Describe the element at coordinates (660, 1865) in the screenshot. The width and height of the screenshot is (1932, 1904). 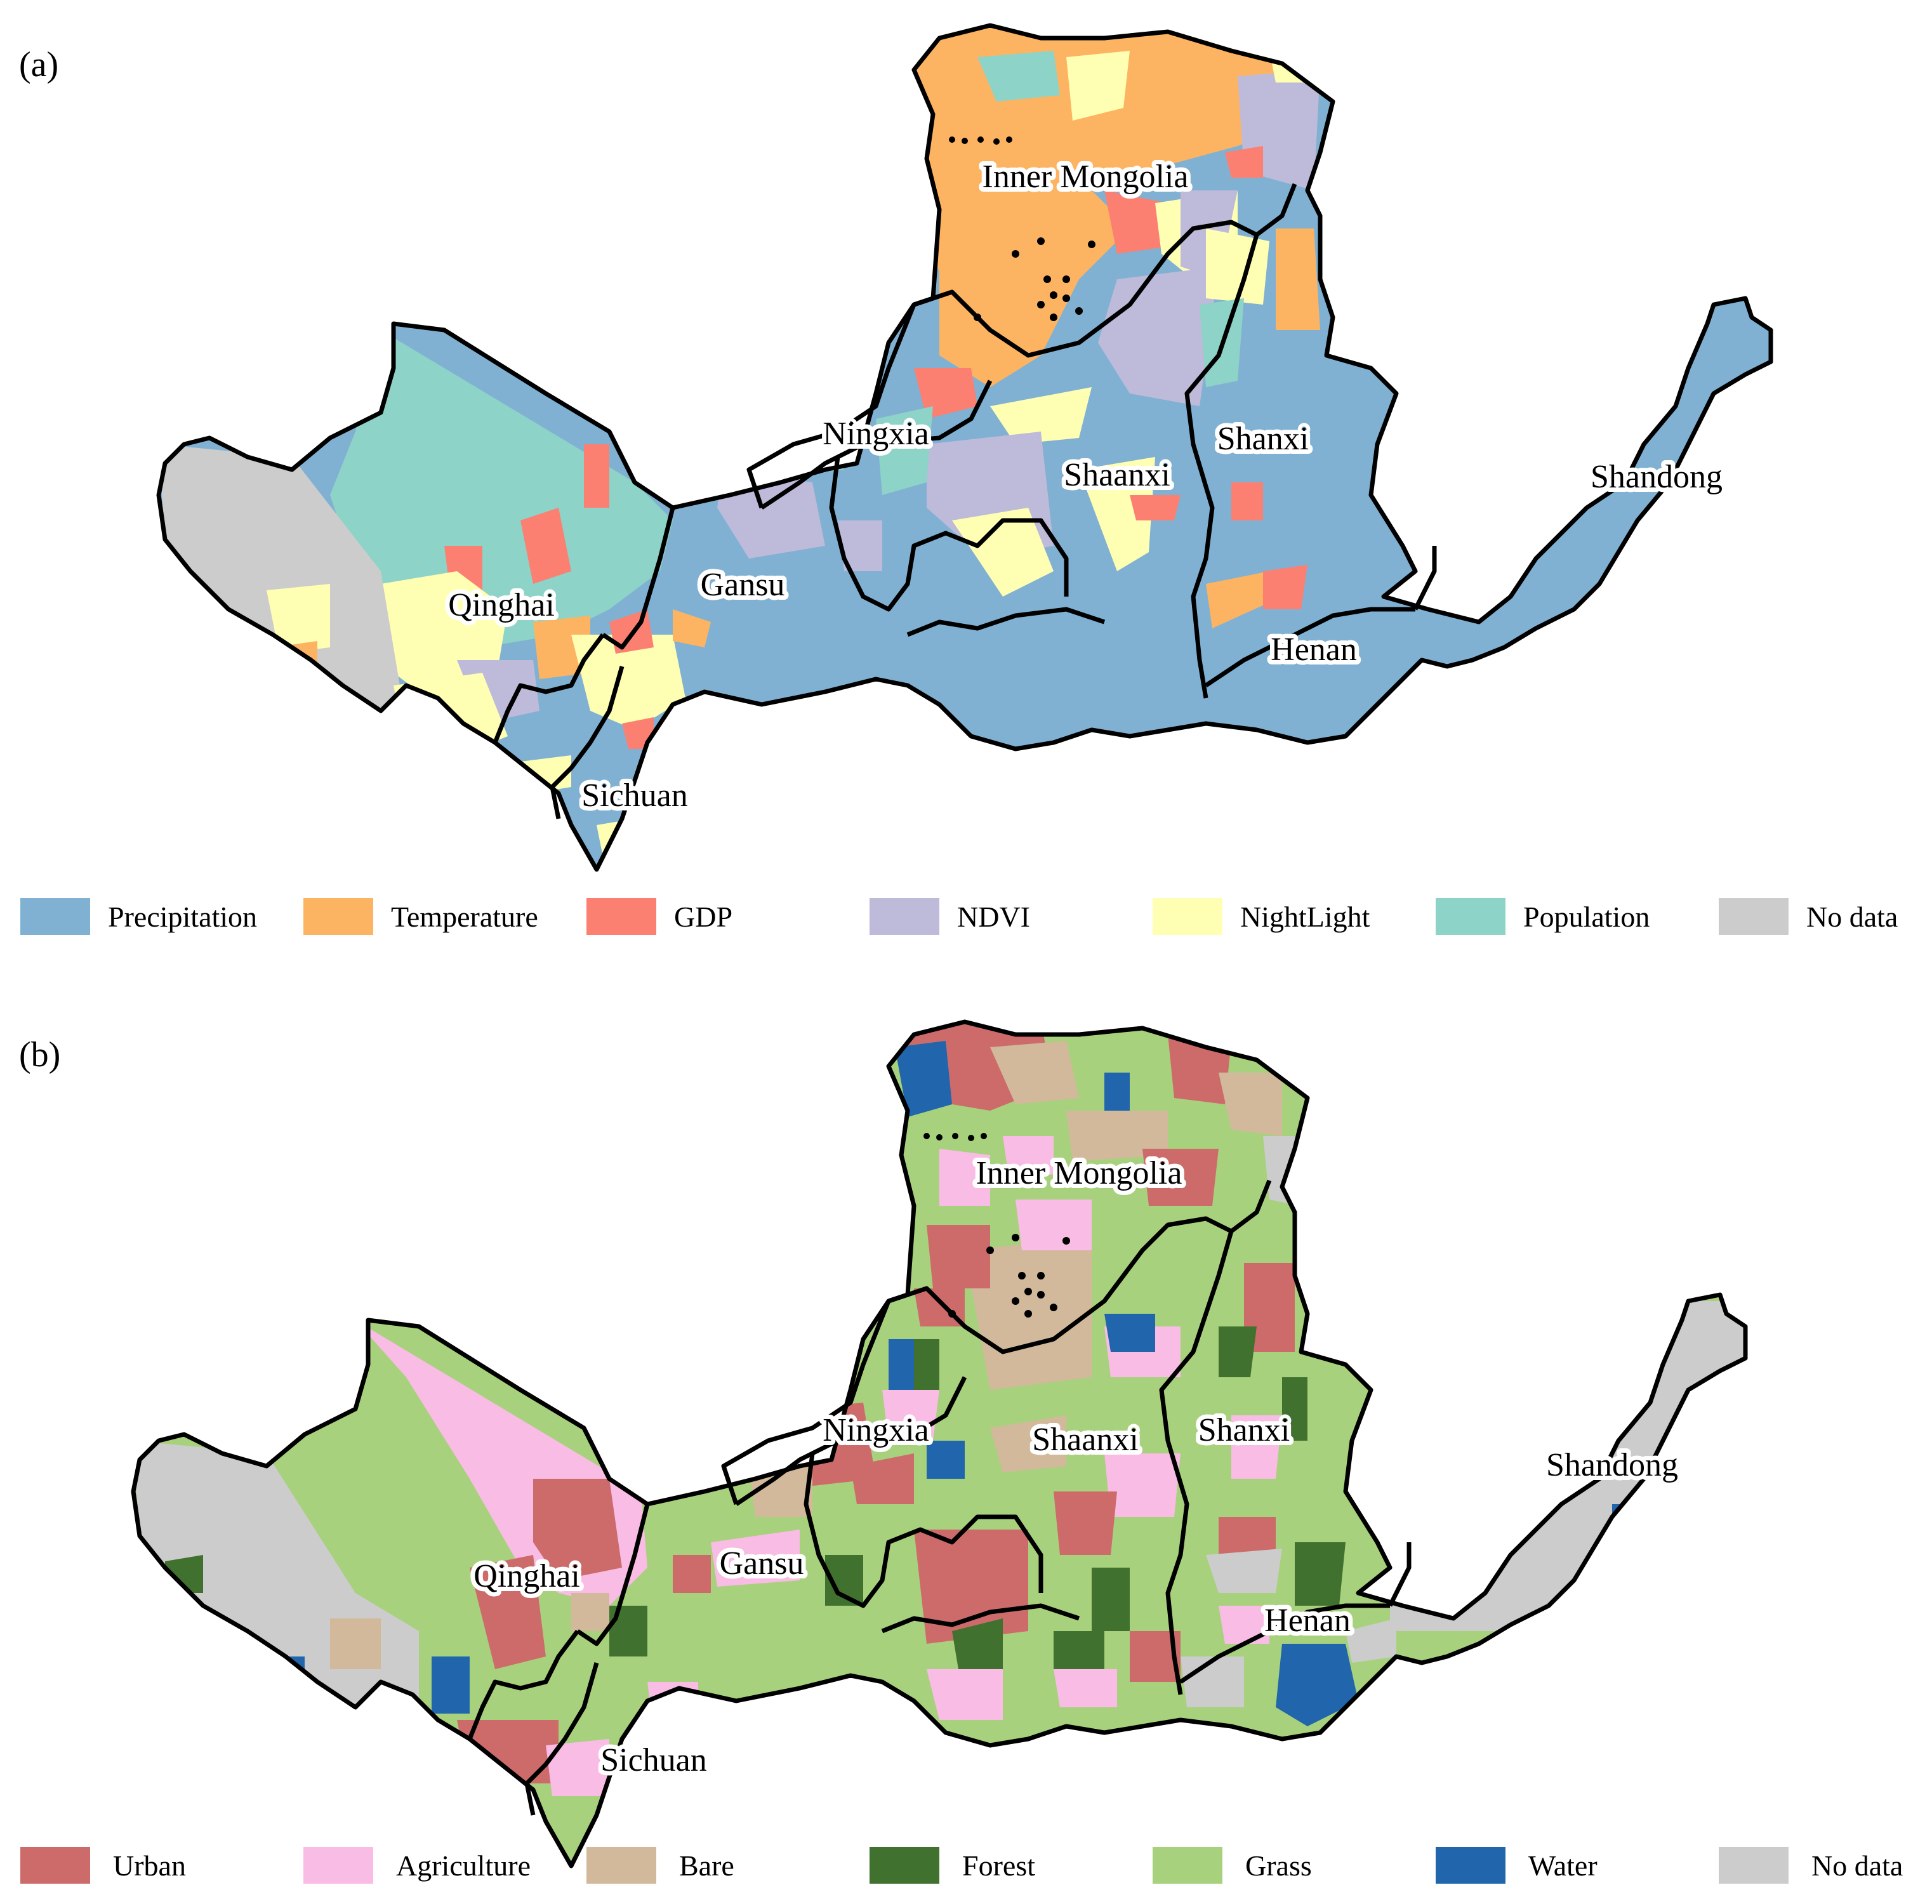
I see `legend-item: Bare` at that location.